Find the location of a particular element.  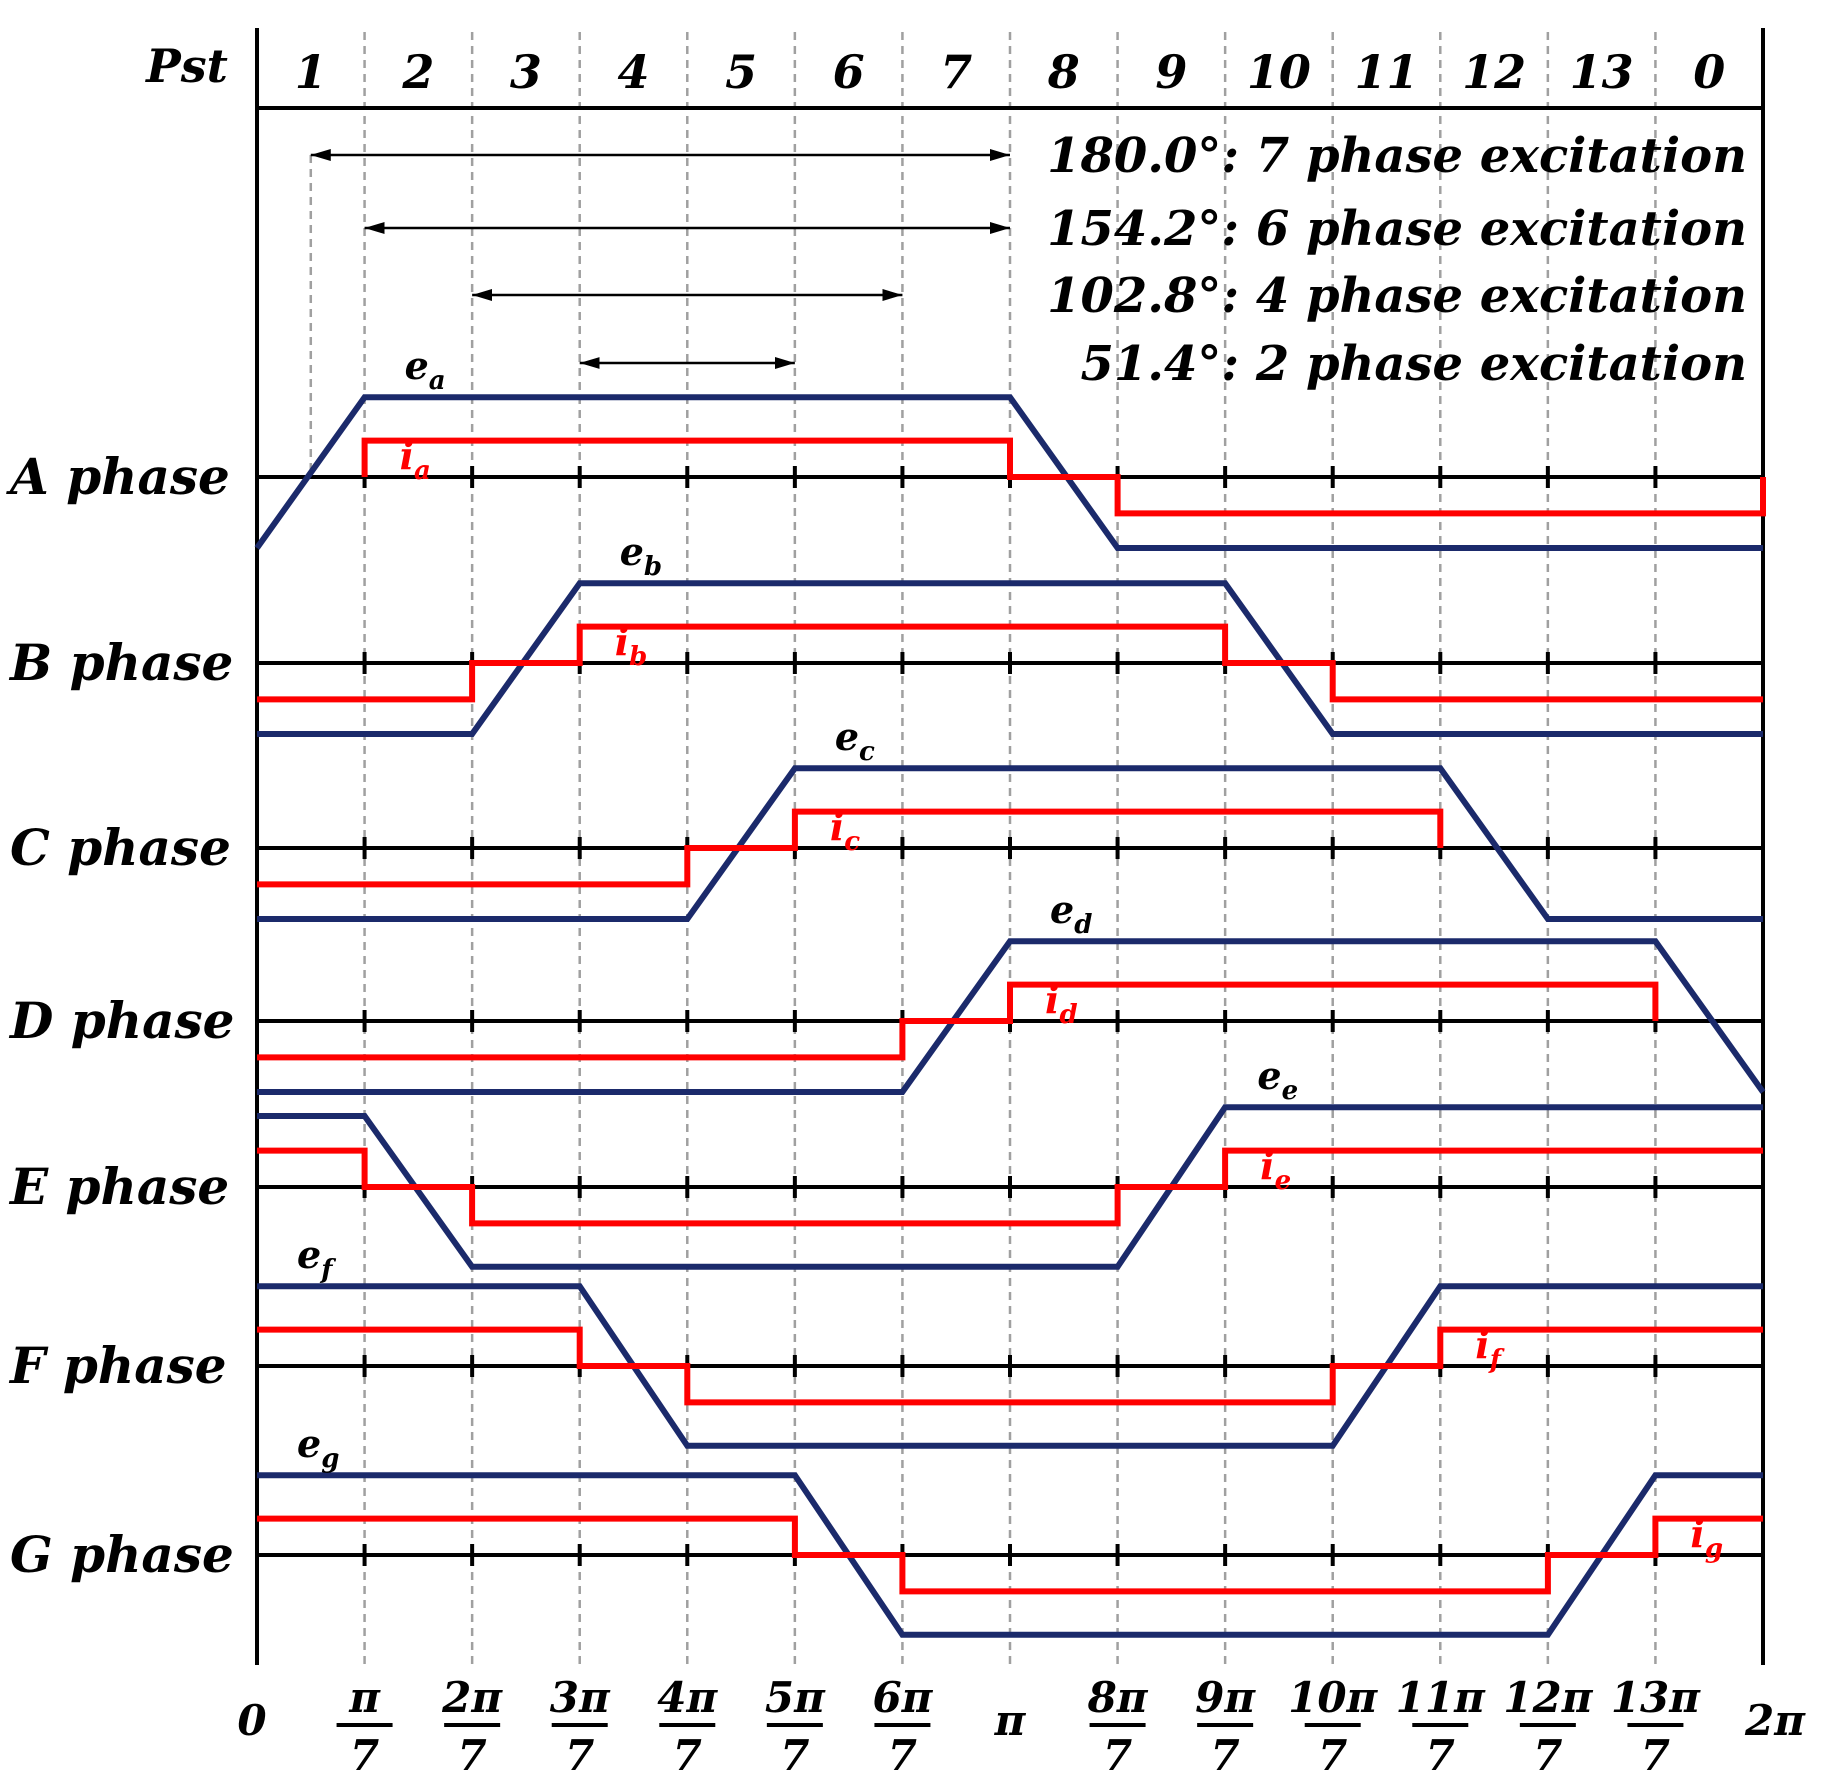

angle-numerator: 6π is located at coordinates (902, 1697).